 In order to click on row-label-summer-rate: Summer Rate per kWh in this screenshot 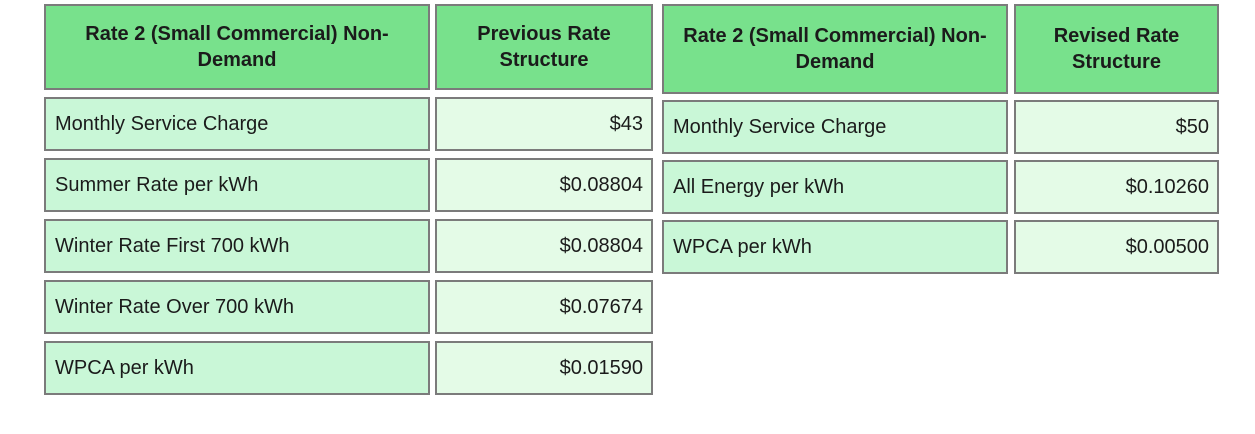, I will do `click(237, 185)`.